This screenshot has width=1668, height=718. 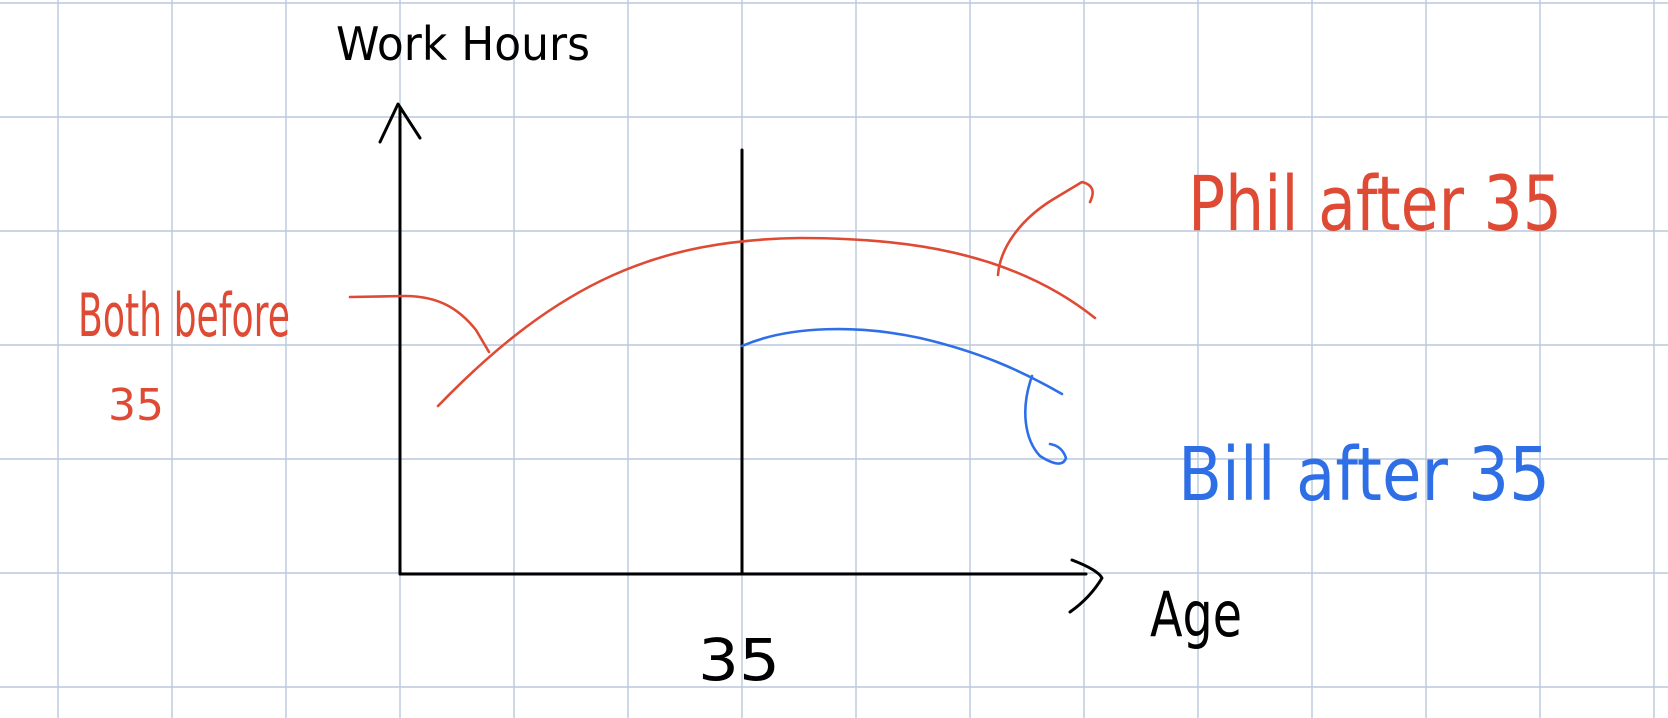 I want to click on phil-after-pointer, so click(x=1045, y=228).